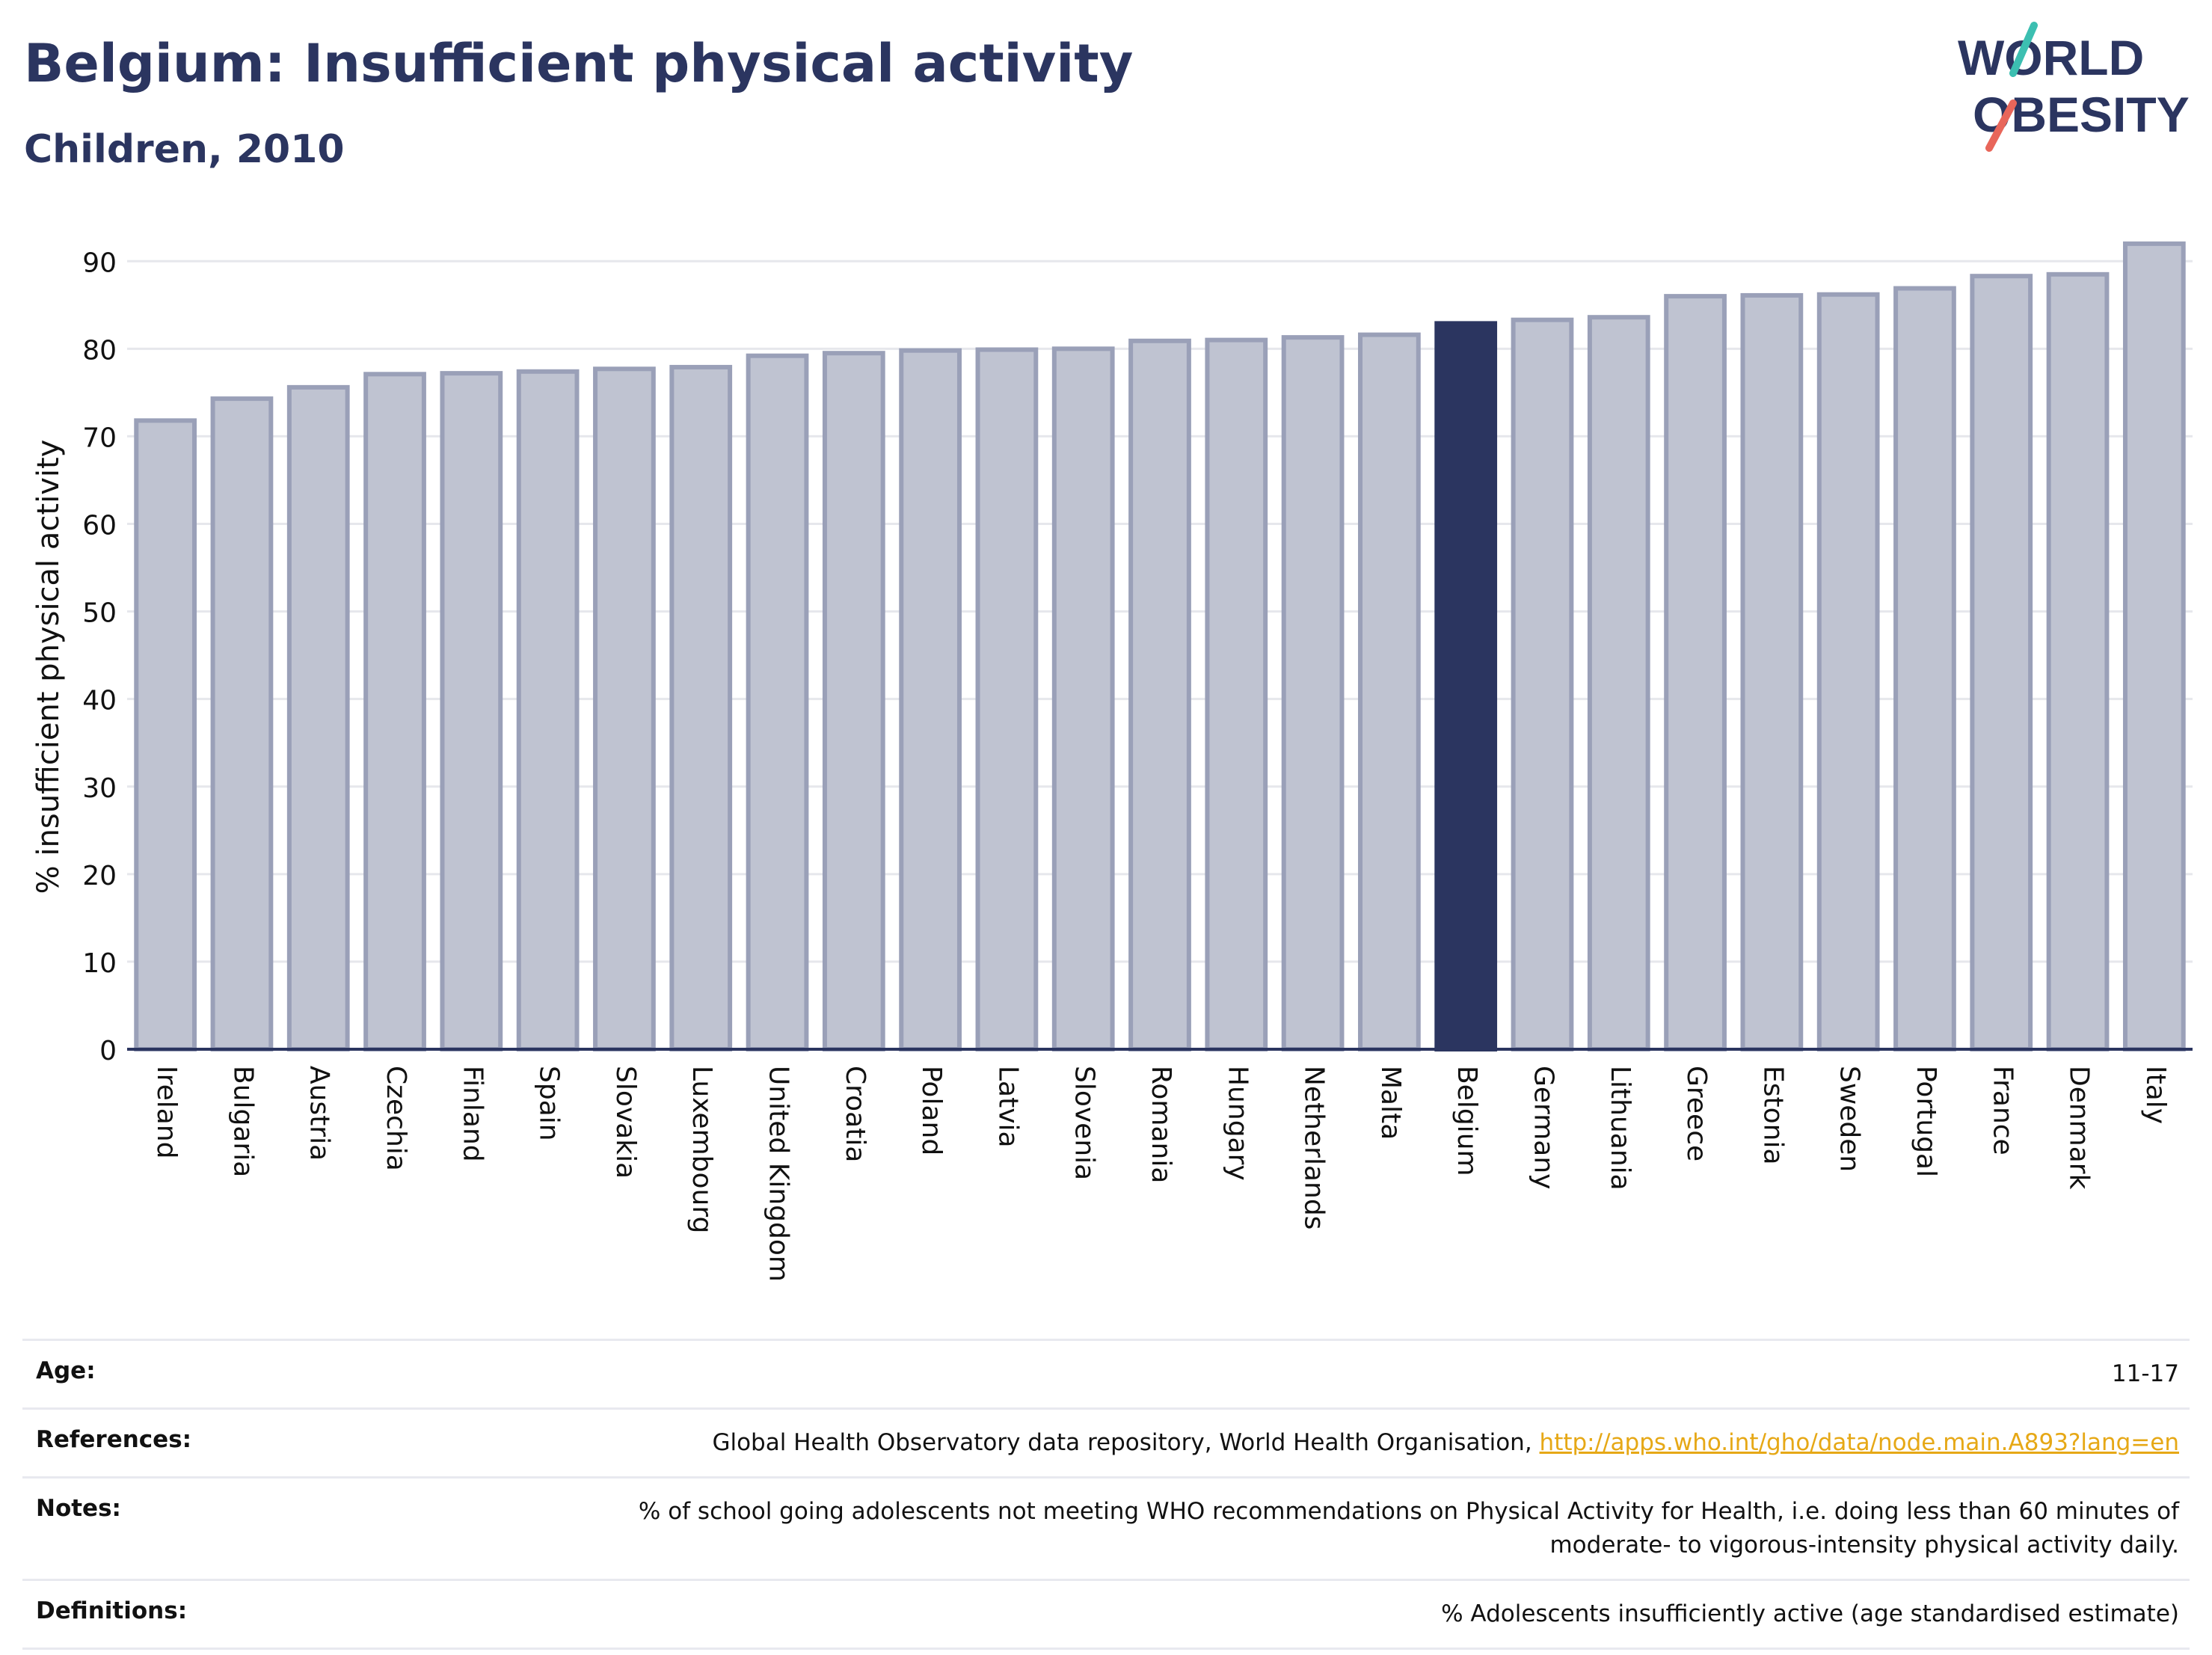  What do you see at coordinates (1466, 1121) in the screenshot?
I see `x-tick-label: Belgium` at bounding box center [1466, 1121].